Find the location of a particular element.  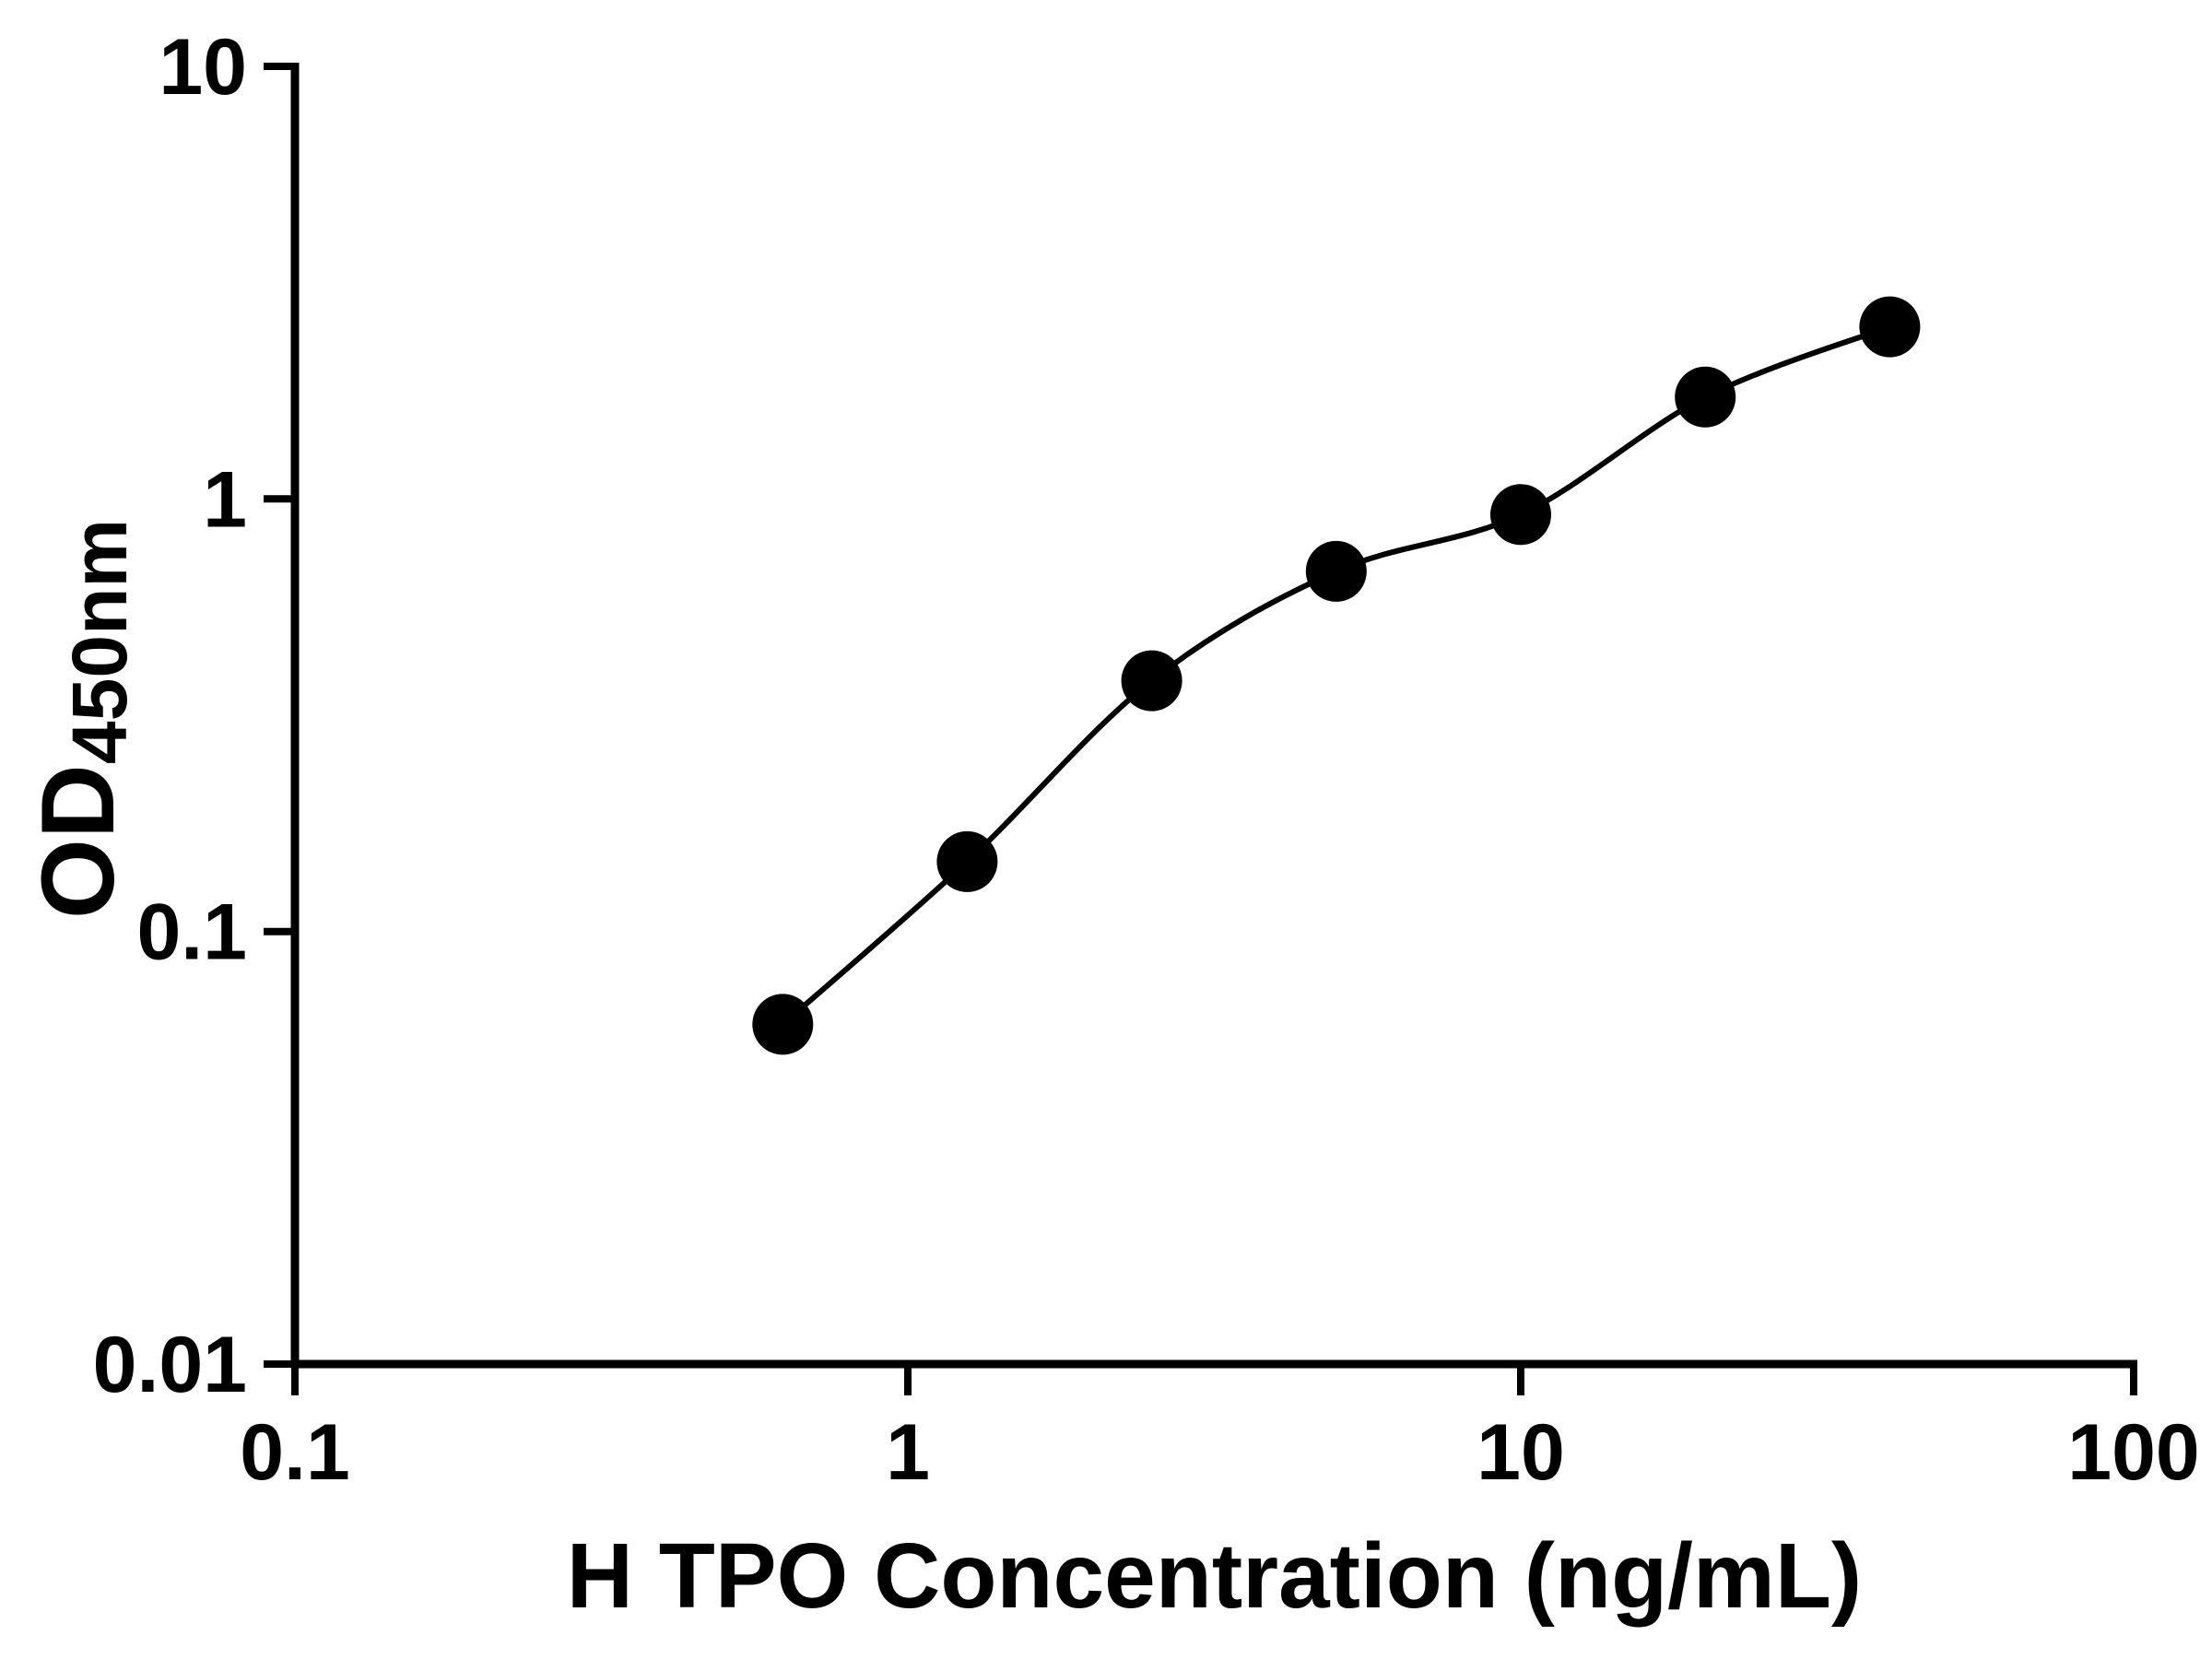

x-axis-title: H TPO Concentration (ng/mL) is located at coordinates (1214, 1576).